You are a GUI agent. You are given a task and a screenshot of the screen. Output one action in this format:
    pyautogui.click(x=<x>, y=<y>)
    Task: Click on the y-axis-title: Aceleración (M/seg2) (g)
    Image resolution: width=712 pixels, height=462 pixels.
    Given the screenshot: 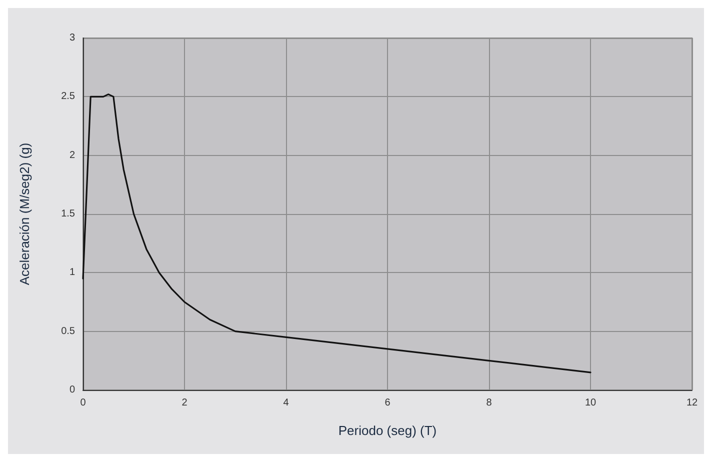 What is the action you would take?
    pyautogui.click(x=24, y=214)
    